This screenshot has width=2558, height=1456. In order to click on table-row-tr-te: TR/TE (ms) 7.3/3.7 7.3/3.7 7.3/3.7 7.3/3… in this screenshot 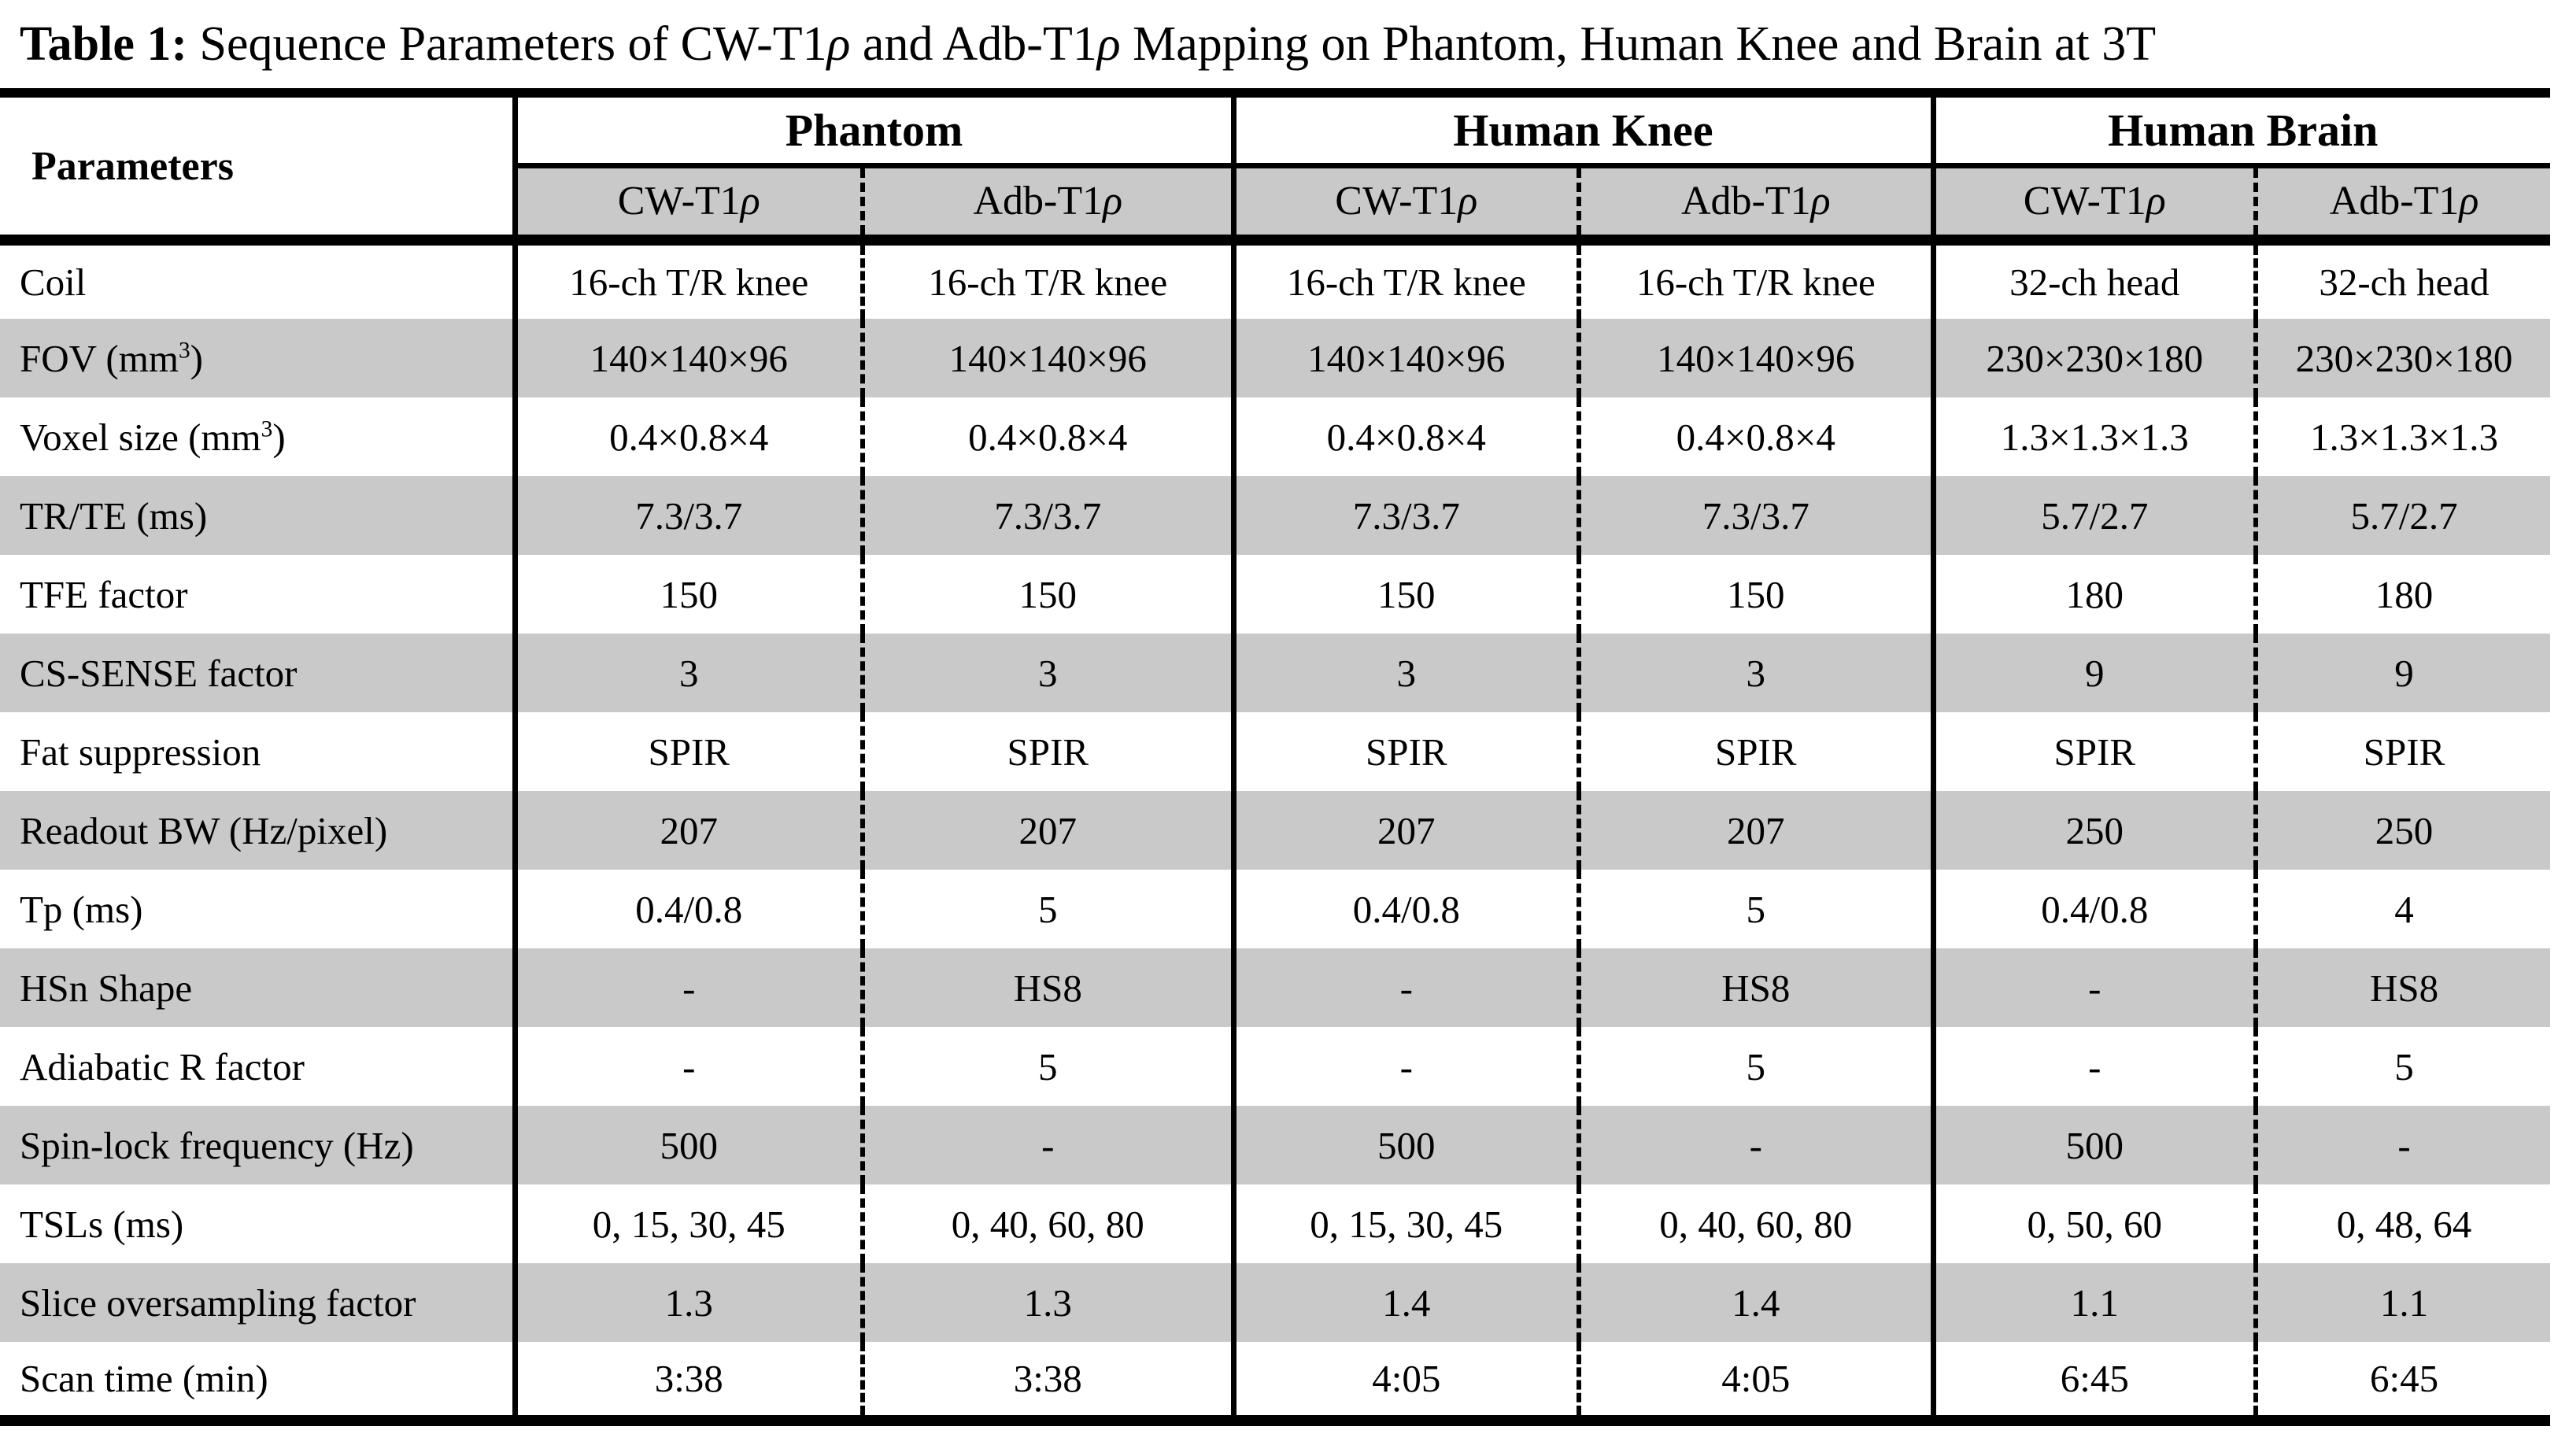, I will do `click(1275, 515)`.